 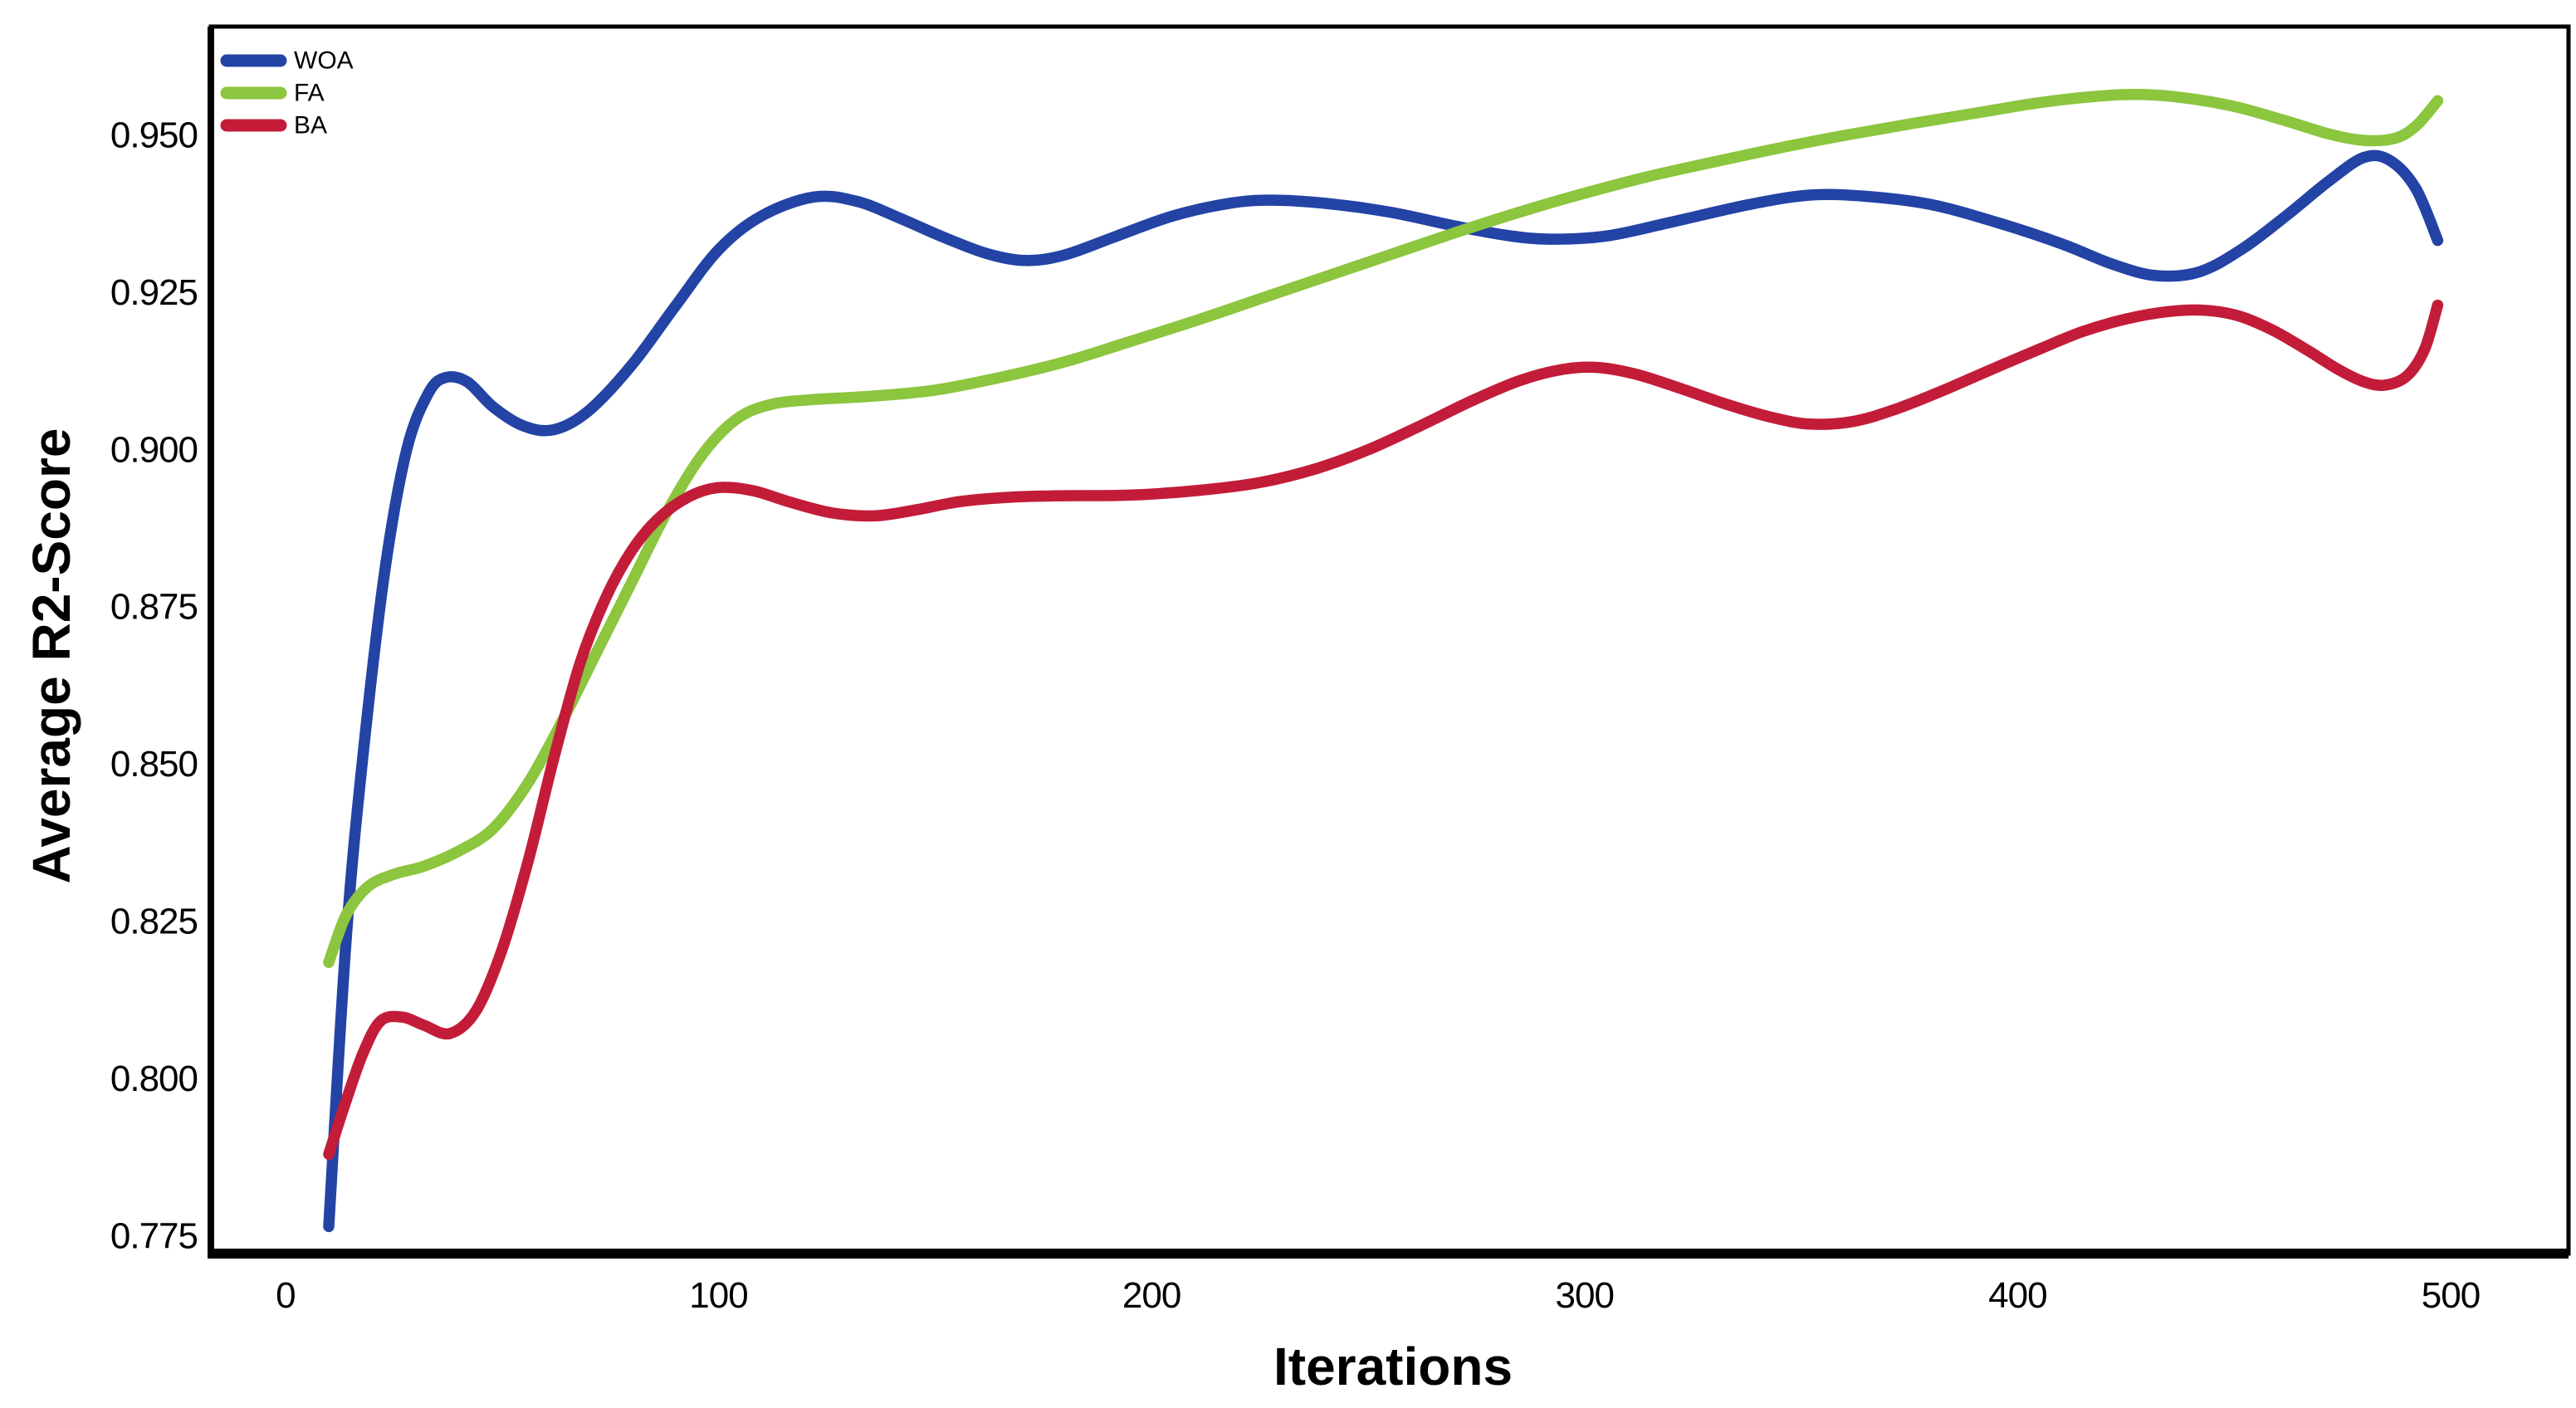 I want to click on y-tick-label: 0.900, so click(x=154, y=450).